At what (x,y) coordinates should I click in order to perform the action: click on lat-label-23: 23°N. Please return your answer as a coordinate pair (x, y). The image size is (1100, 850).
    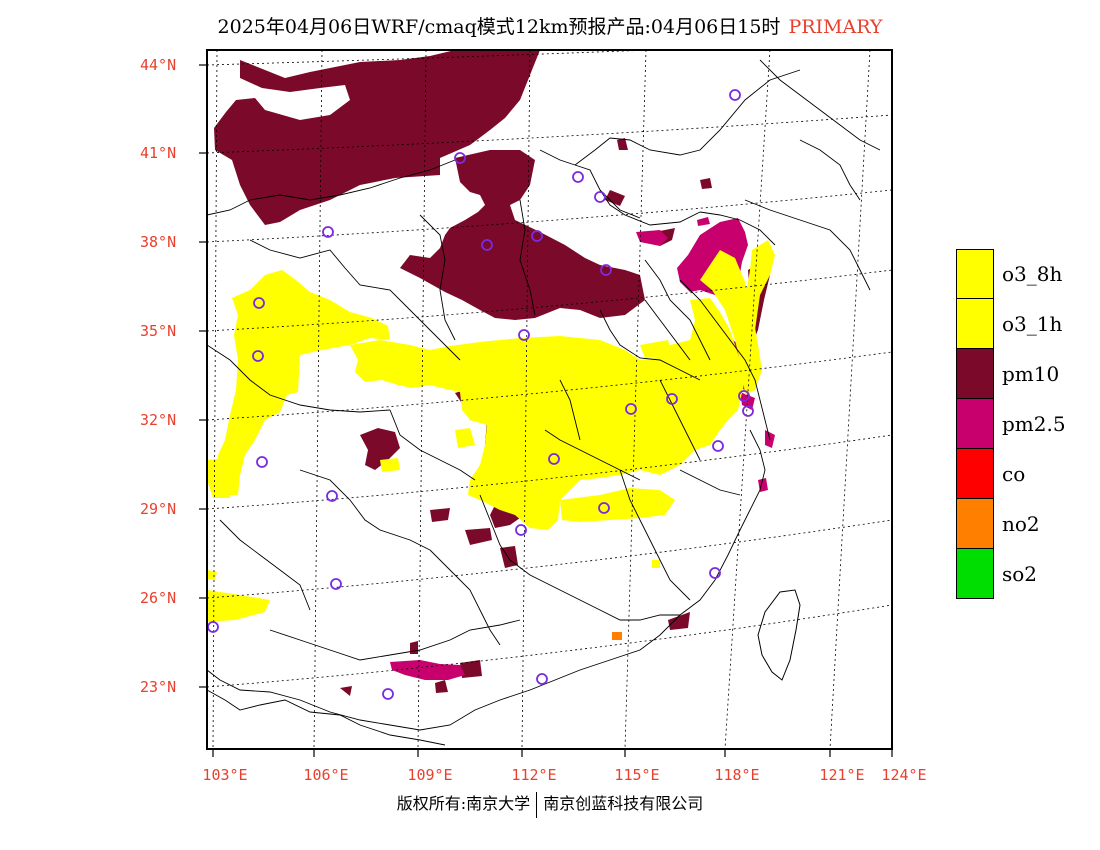
    Looking at the image, I should click on (158, 687).